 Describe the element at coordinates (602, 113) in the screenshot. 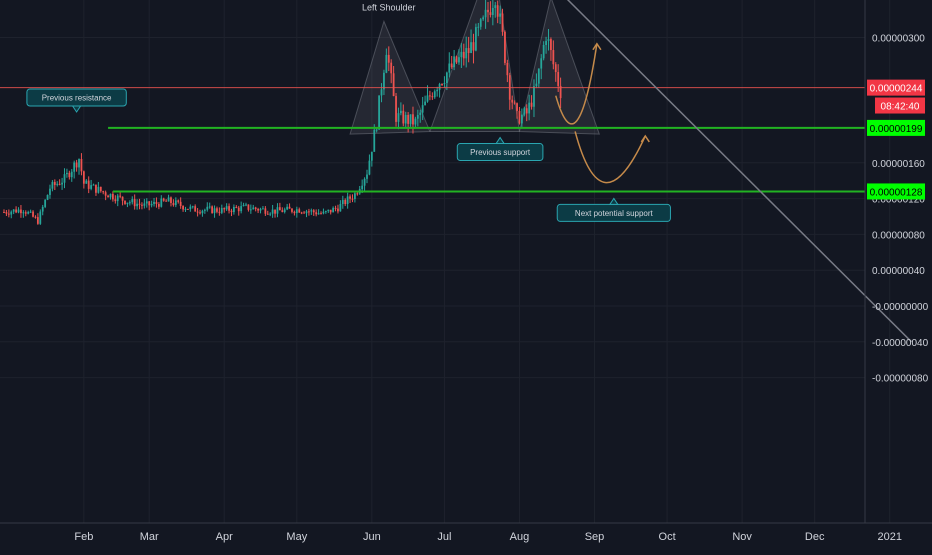

I see `projection-arrows` at that location.